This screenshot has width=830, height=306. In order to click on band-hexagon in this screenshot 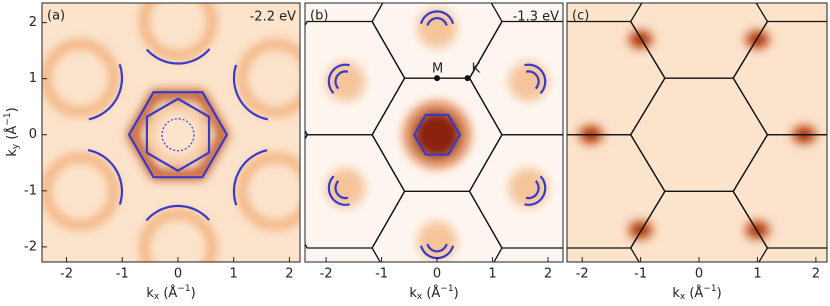, I will do `click(178, 135)`.